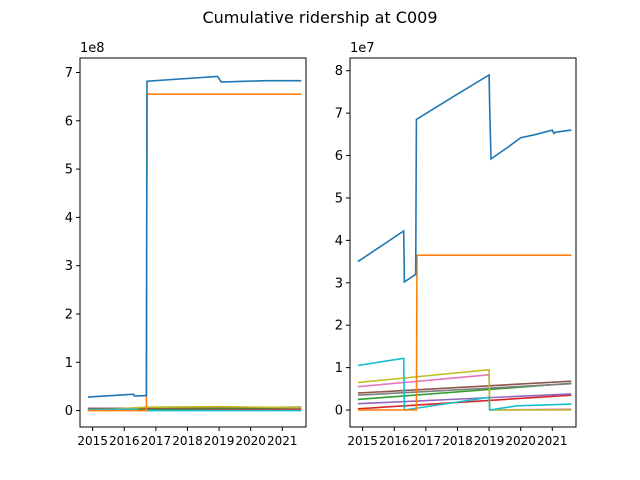  I want to click on right-y-tick-label: 2, so click(339, 326).